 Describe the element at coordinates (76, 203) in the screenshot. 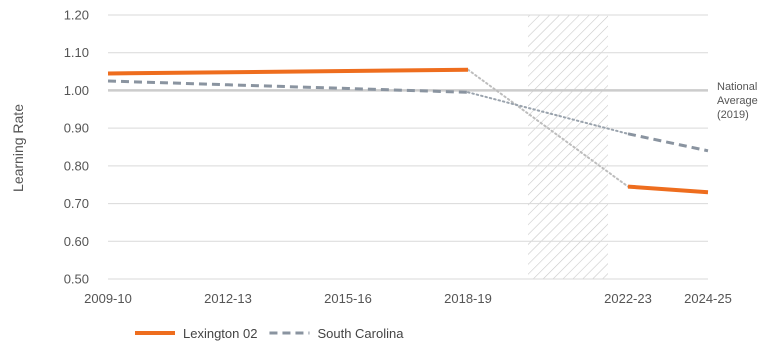

I see `y-tick-label-2: 0.70` at that location.